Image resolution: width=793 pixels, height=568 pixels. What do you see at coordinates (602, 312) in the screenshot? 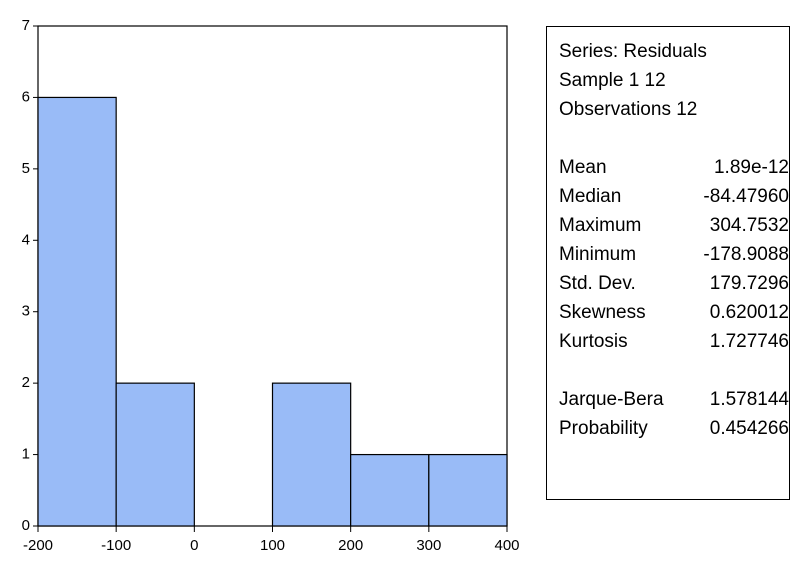
I see `stat-label: Skewness` at bounding box center [602, 312].